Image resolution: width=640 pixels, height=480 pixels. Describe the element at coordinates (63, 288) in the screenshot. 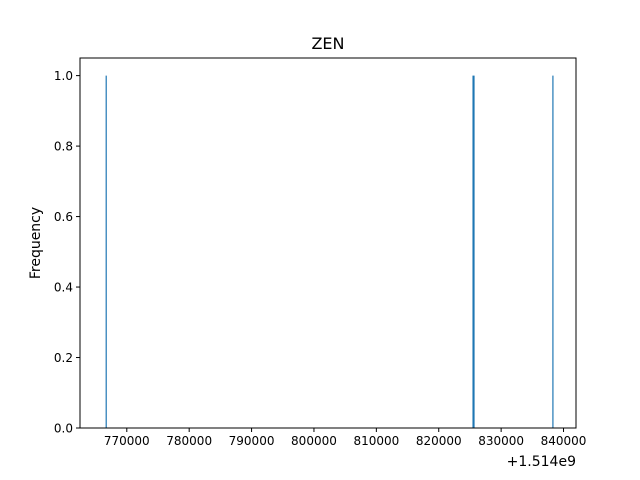

I see `y-tick-label: 0.4` at that location.